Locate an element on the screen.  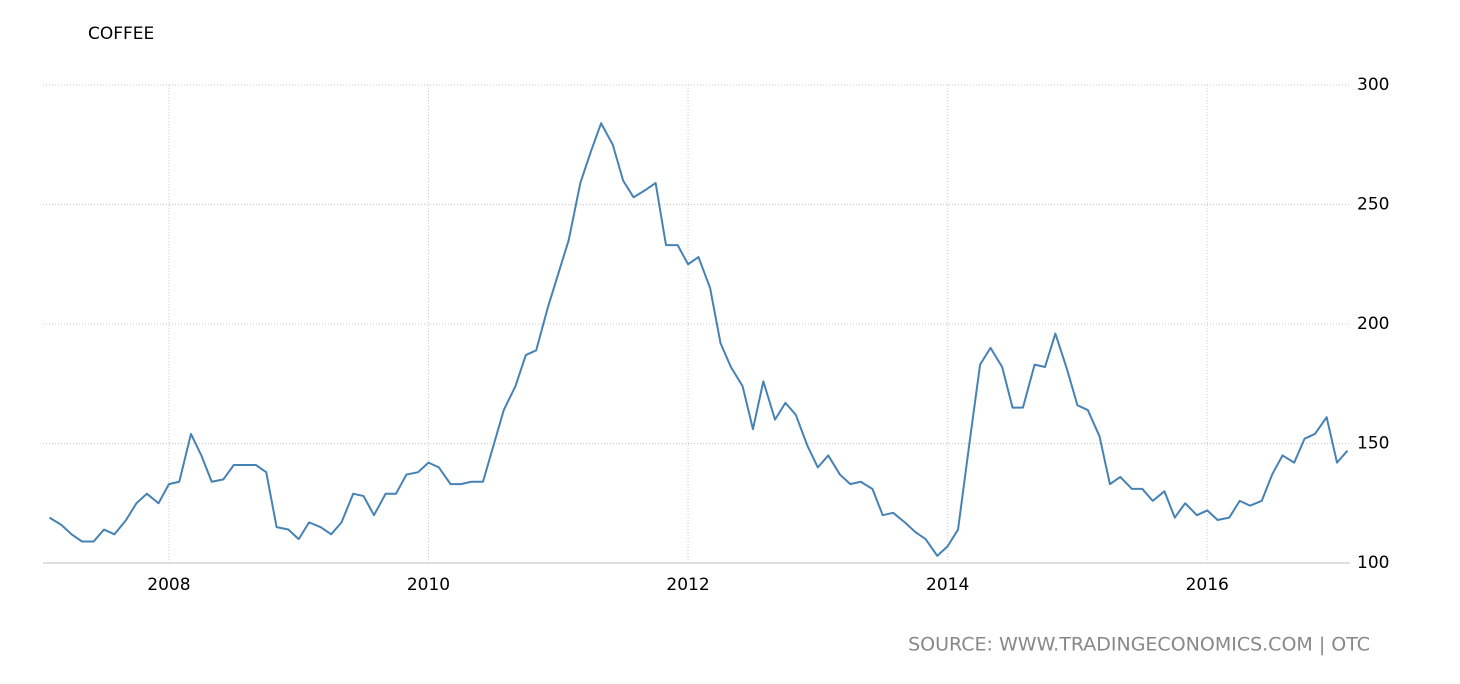
y-tick-label: 100 is located at coordinates (1373, 563).